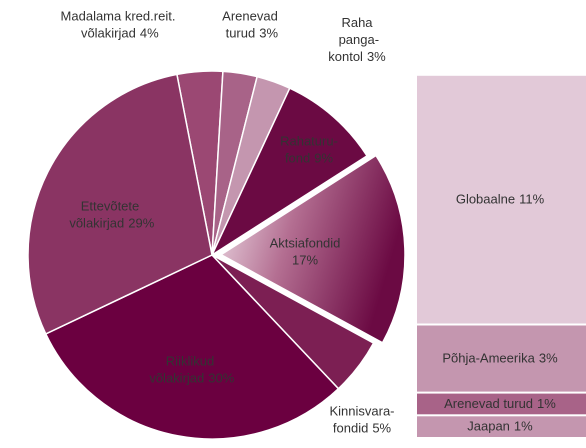 This screenshot has width=586, height=448. I want to click on value-label: 4%, so click(149, 33).